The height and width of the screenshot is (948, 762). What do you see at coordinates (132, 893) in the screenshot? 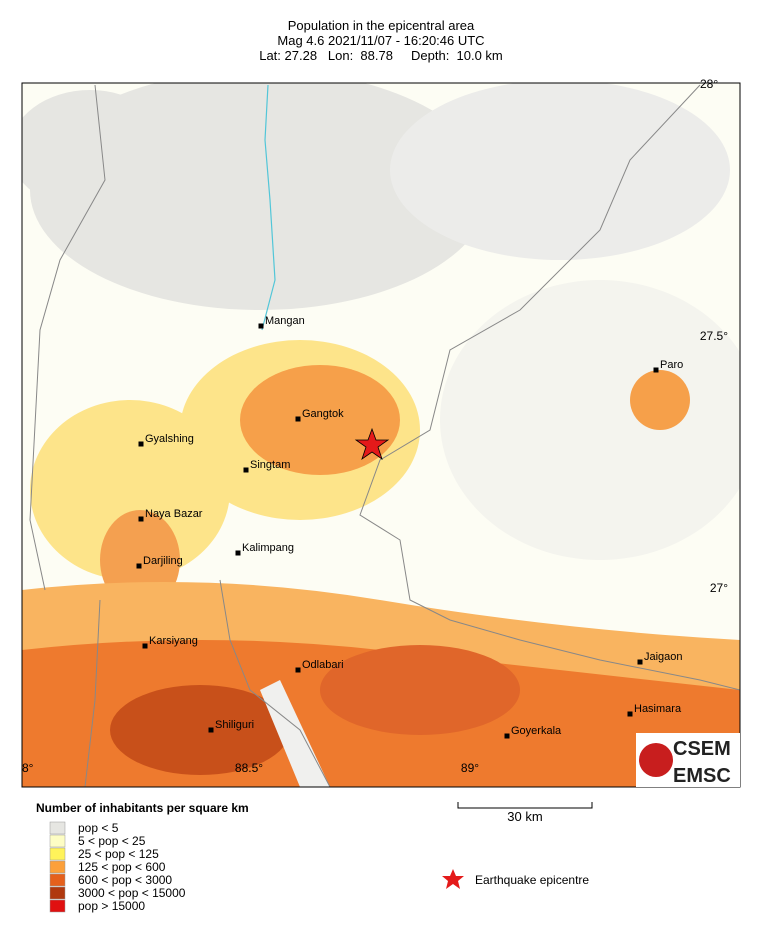
I see `legend-label: 3000 < pop < 15000` at bounding box center [132, 893].